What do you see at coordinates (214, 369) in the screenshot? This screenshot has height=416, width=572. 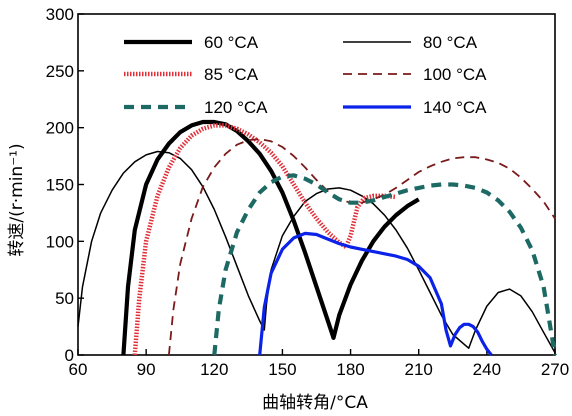 I see `x-tick-label: 120` at bounding box center [214, 369].